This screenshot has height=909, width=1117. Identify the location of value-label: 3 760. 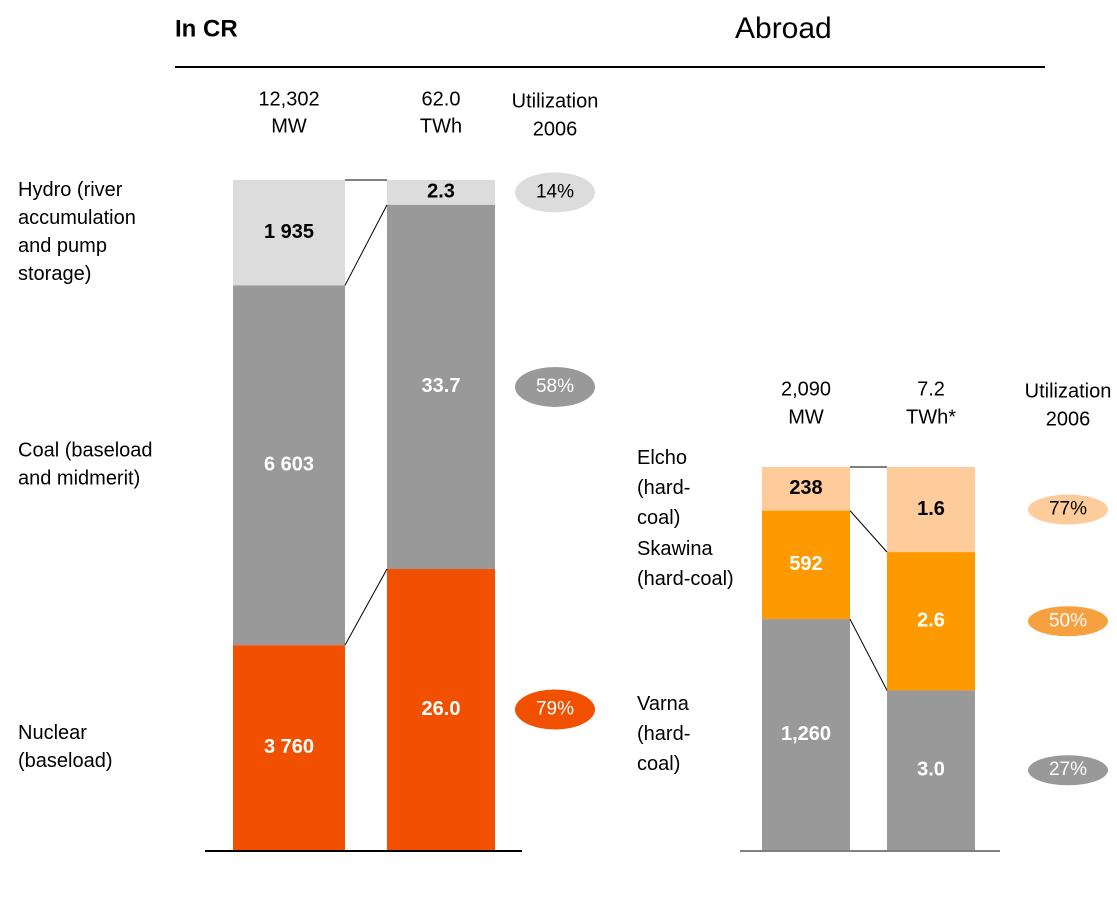
(289, 747).